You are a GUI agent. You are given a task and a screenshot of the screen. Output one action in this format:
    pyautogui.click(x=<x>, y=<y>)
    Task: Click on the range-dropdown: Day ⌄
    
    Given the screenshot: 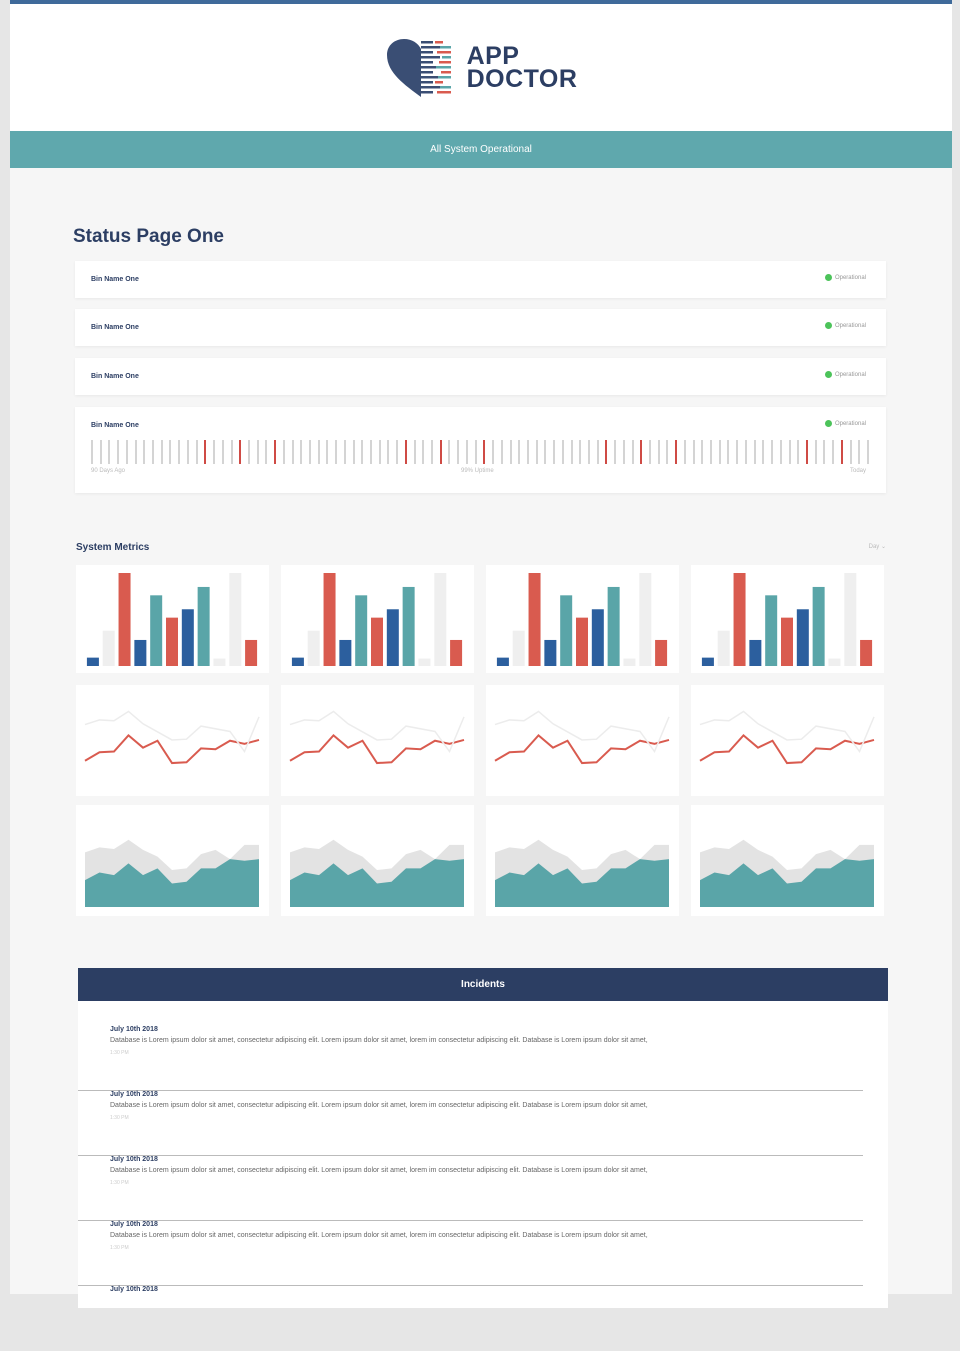 What is the action you would take?
    pyautogui.click(x=877, y=547)
    